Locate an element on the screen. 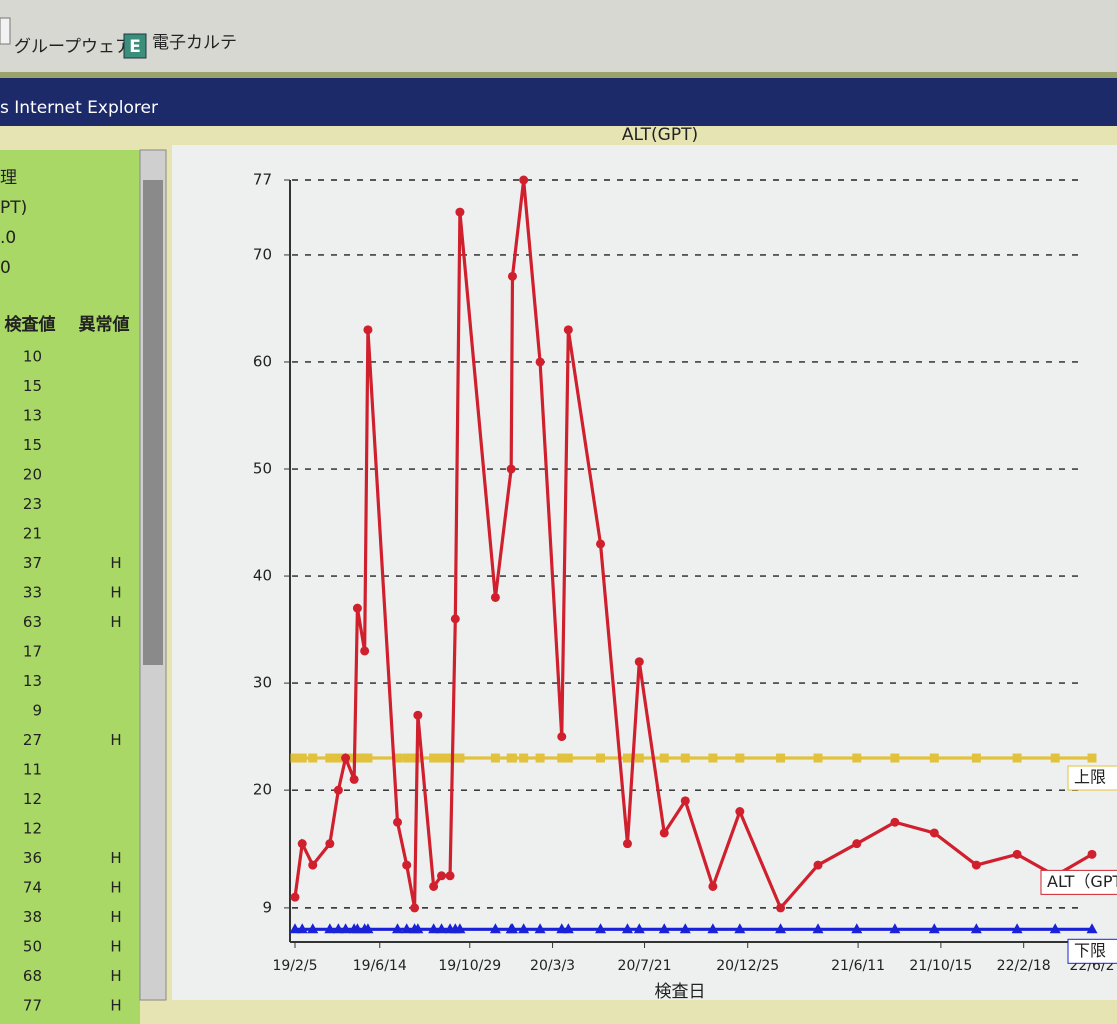  x-tick-label: 21/6/11 is located at coordinates (858, 966).